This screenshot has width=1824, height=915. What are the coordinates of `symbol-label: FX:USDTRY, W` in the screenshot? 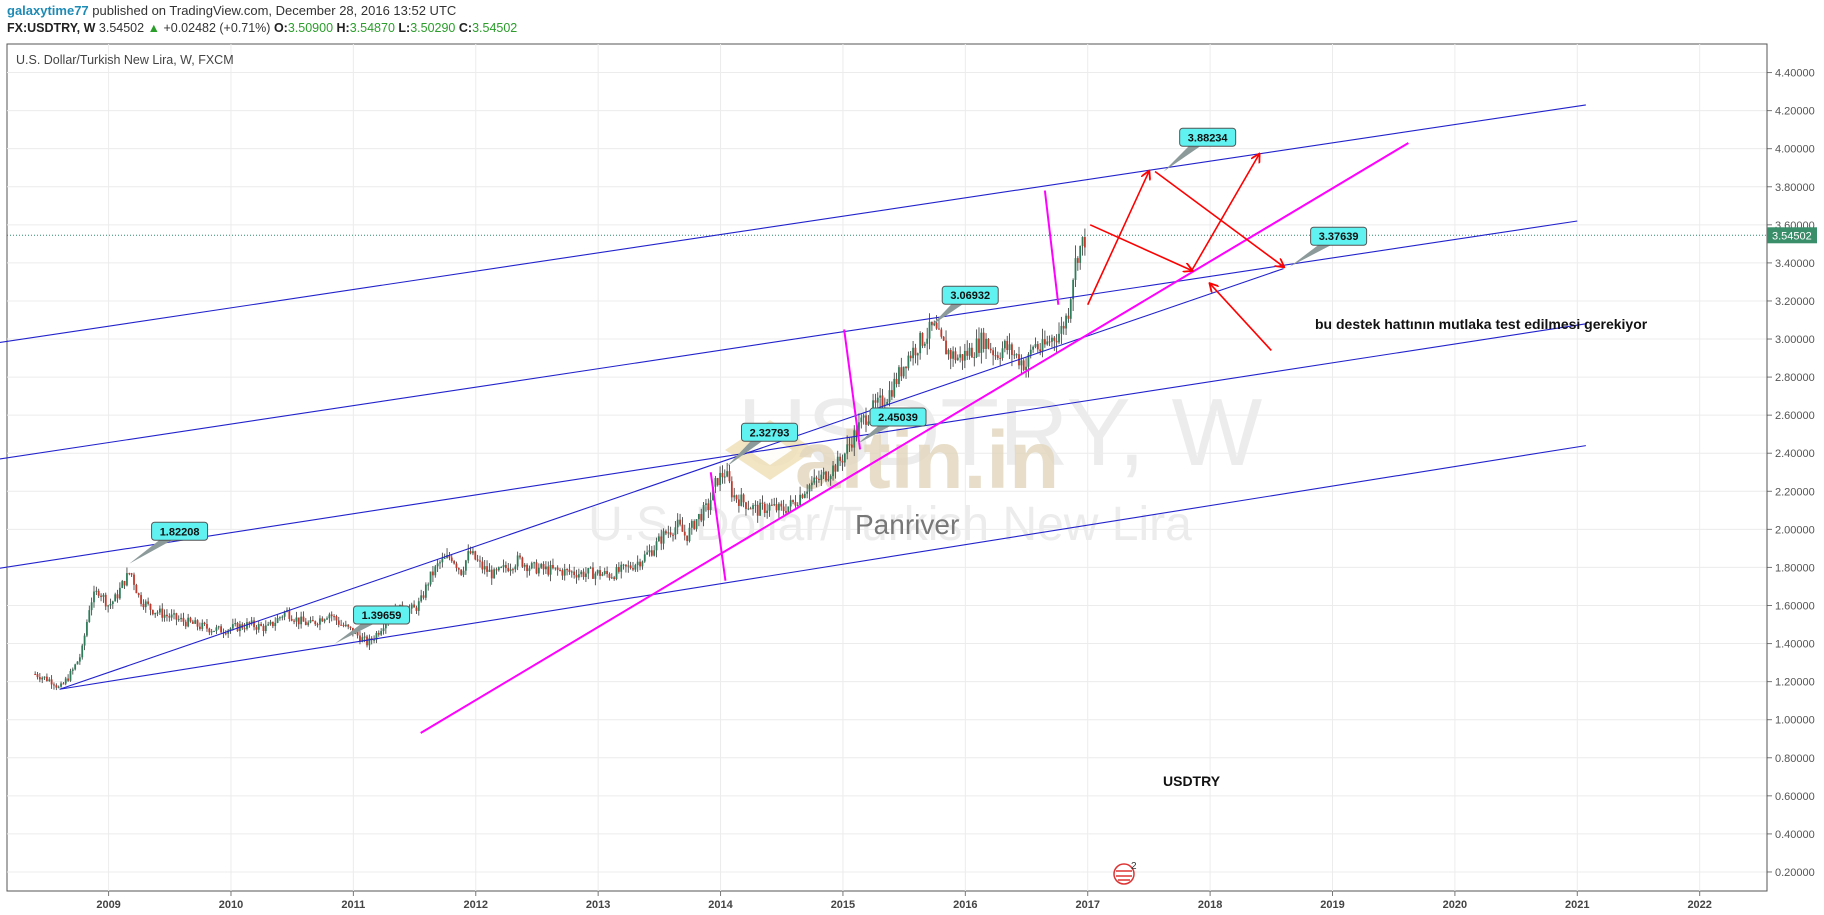 It's located at (51, 28).